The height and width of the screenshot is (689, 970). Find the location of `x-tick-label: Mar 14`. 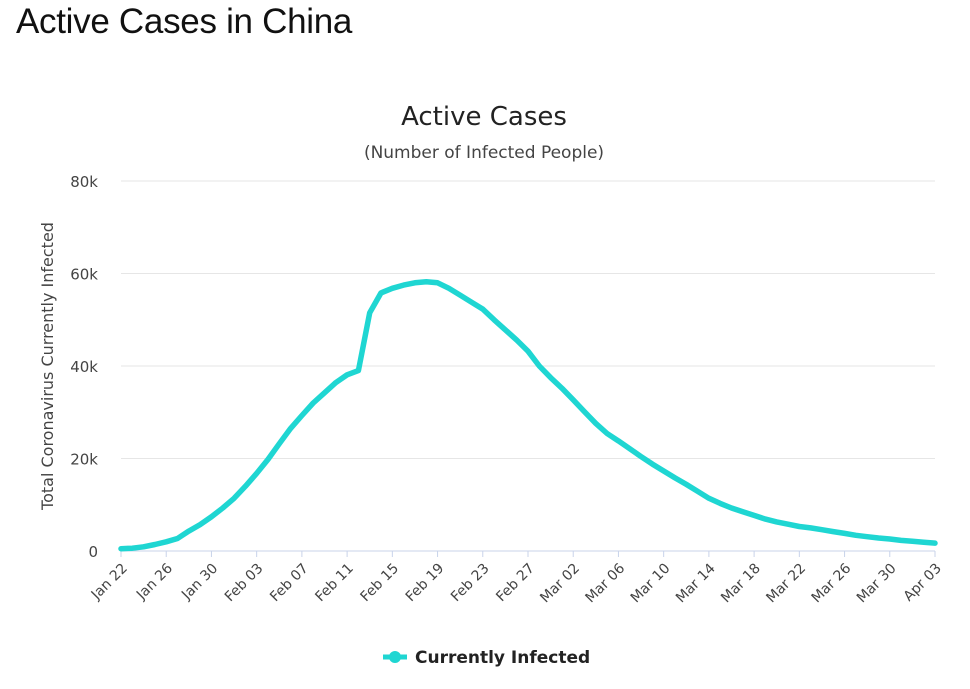

x-tick-label: Mar 14 is located at coordinates (696, 583).